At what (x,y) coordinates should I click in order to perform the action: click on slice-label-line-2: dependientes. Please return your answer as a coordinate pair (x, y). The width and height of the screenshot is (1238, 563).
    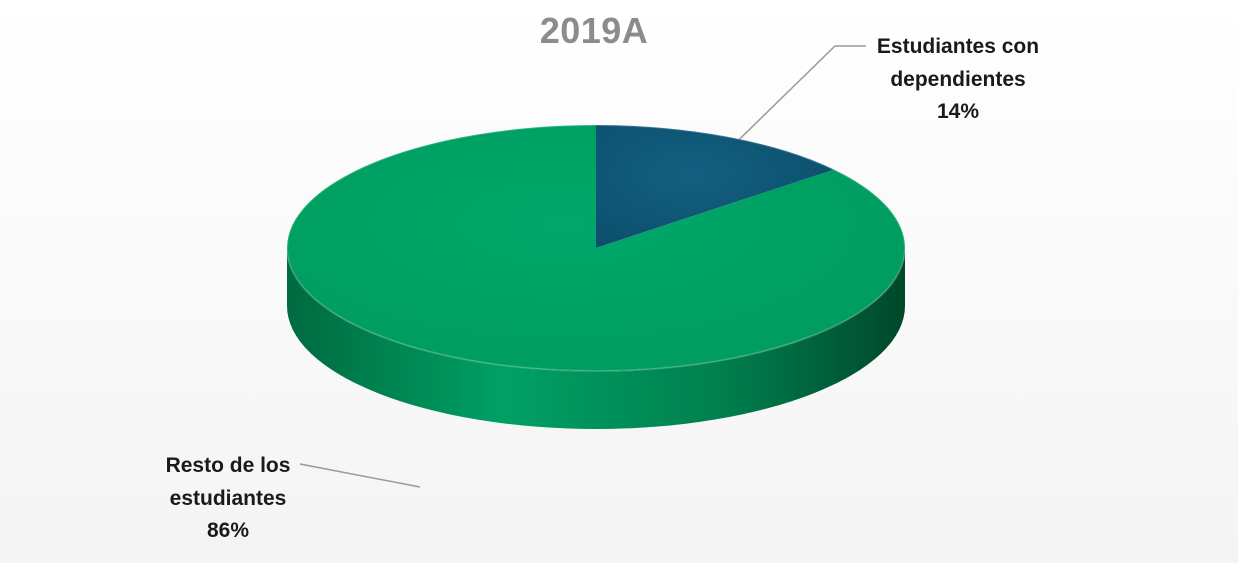
    Looking at the image, I should click on (958, 79).